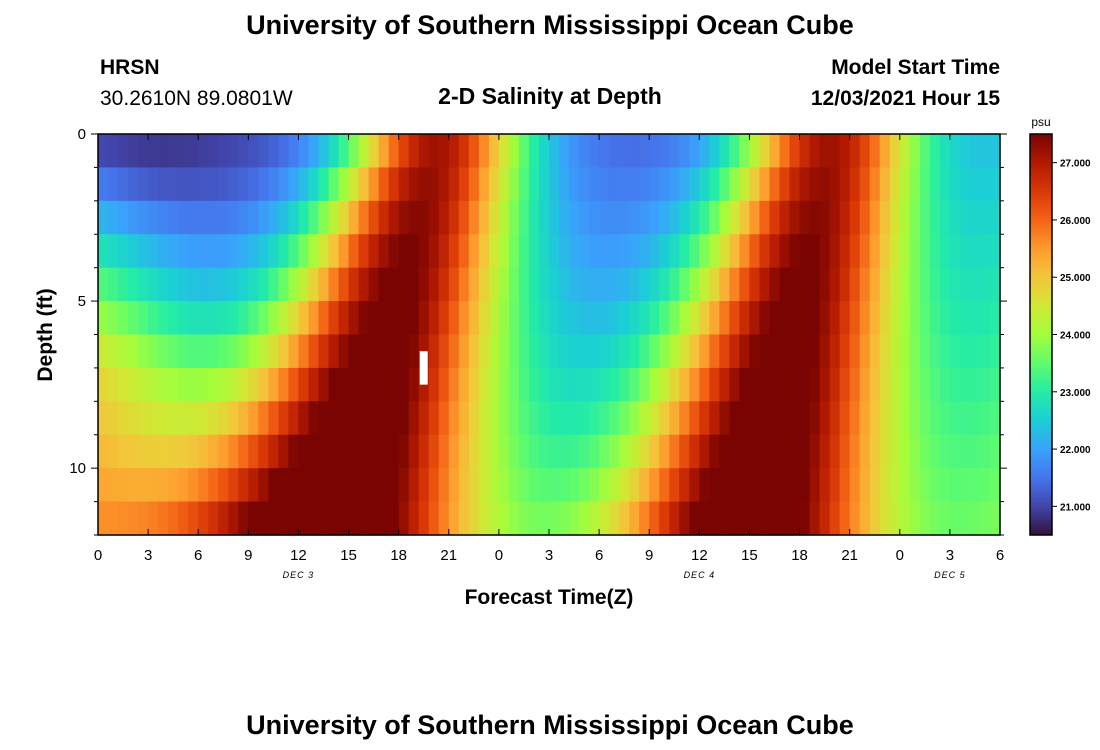 The width and height of the screenshot is (1100, 750). What do you see at coordinates (549, 597) in the screenshot?
I see `x-axis-label: Forecast Time(Z)` at bounding box center [549, 597].